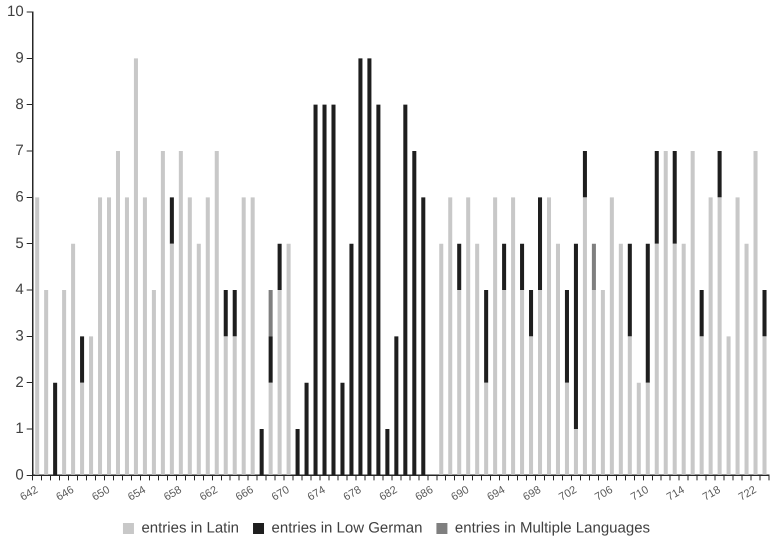 This screenshot has width=775, height=550. Describe the element at coordinates (245, 494) in the screenshot. I see `x-tick-label: 666` at that location.